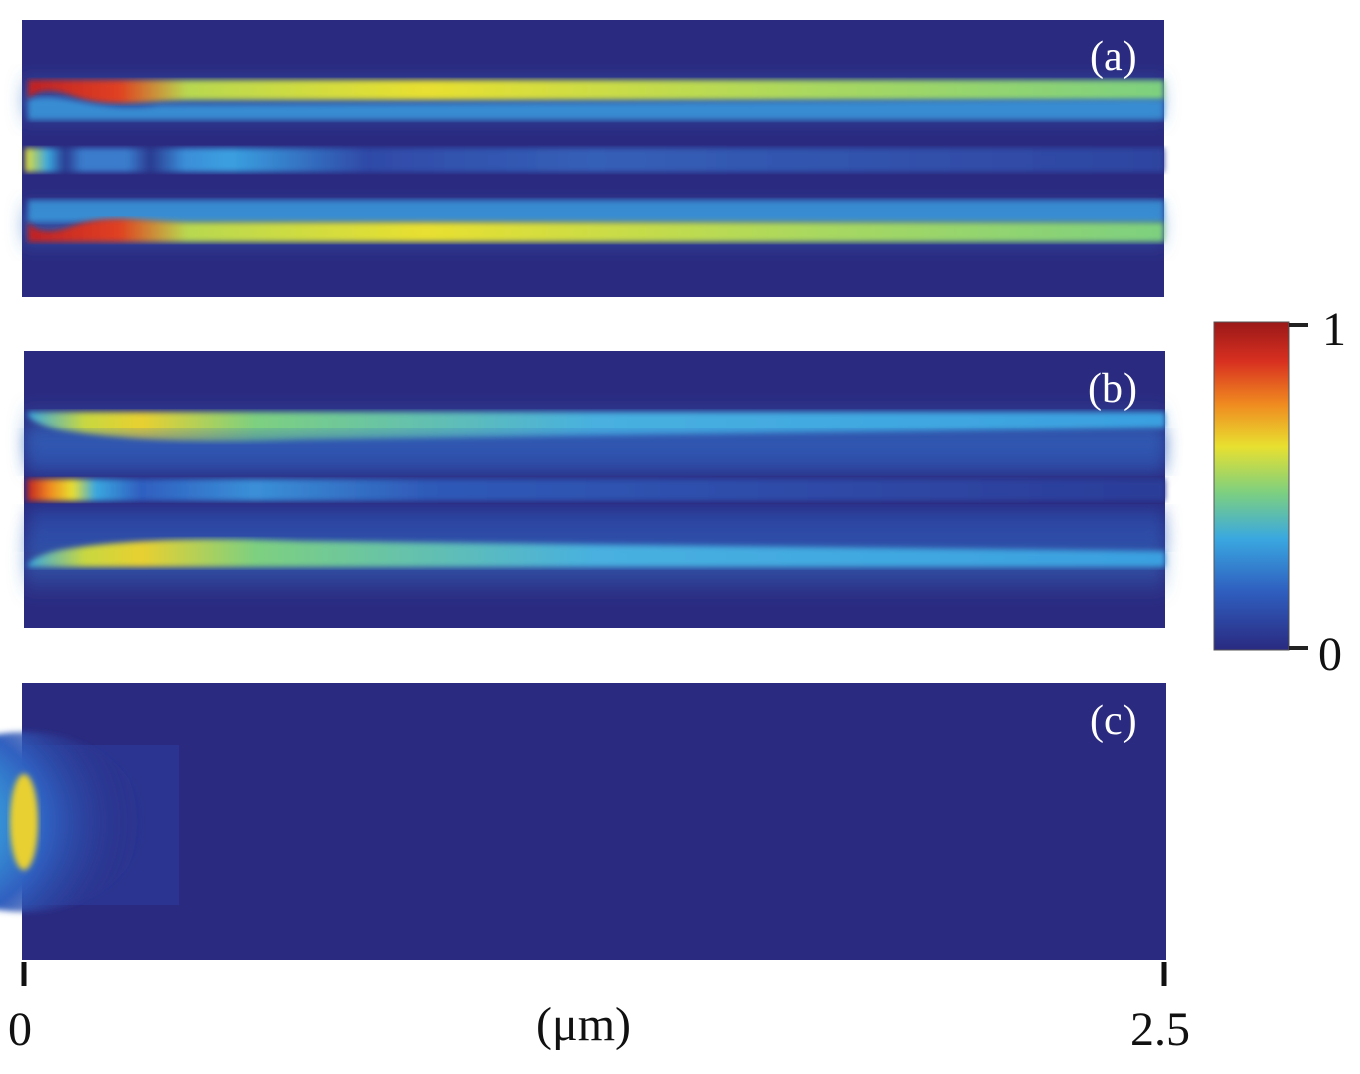 This screenshot has width=1360, height=1074. Describe the element at coordinates (1334, 329) in the screenshot. I see `colorbar-max-label: 1` at that location.